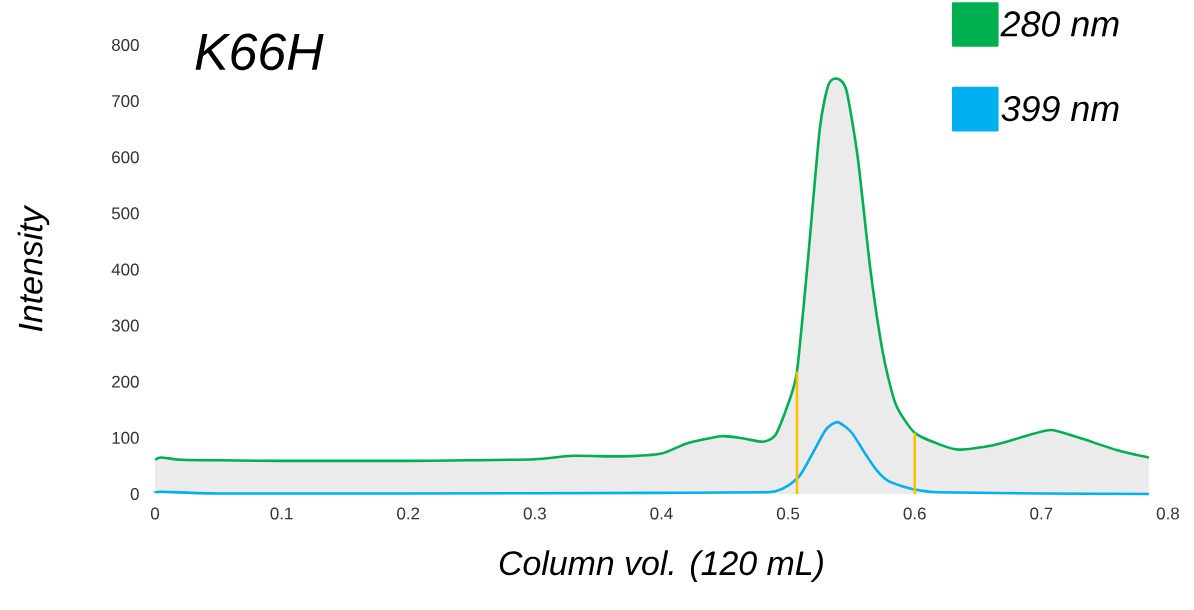 The height and width of the screenshot is (610, 1194). I want to click on legend-label: 399 nm, so click(1060, 108).